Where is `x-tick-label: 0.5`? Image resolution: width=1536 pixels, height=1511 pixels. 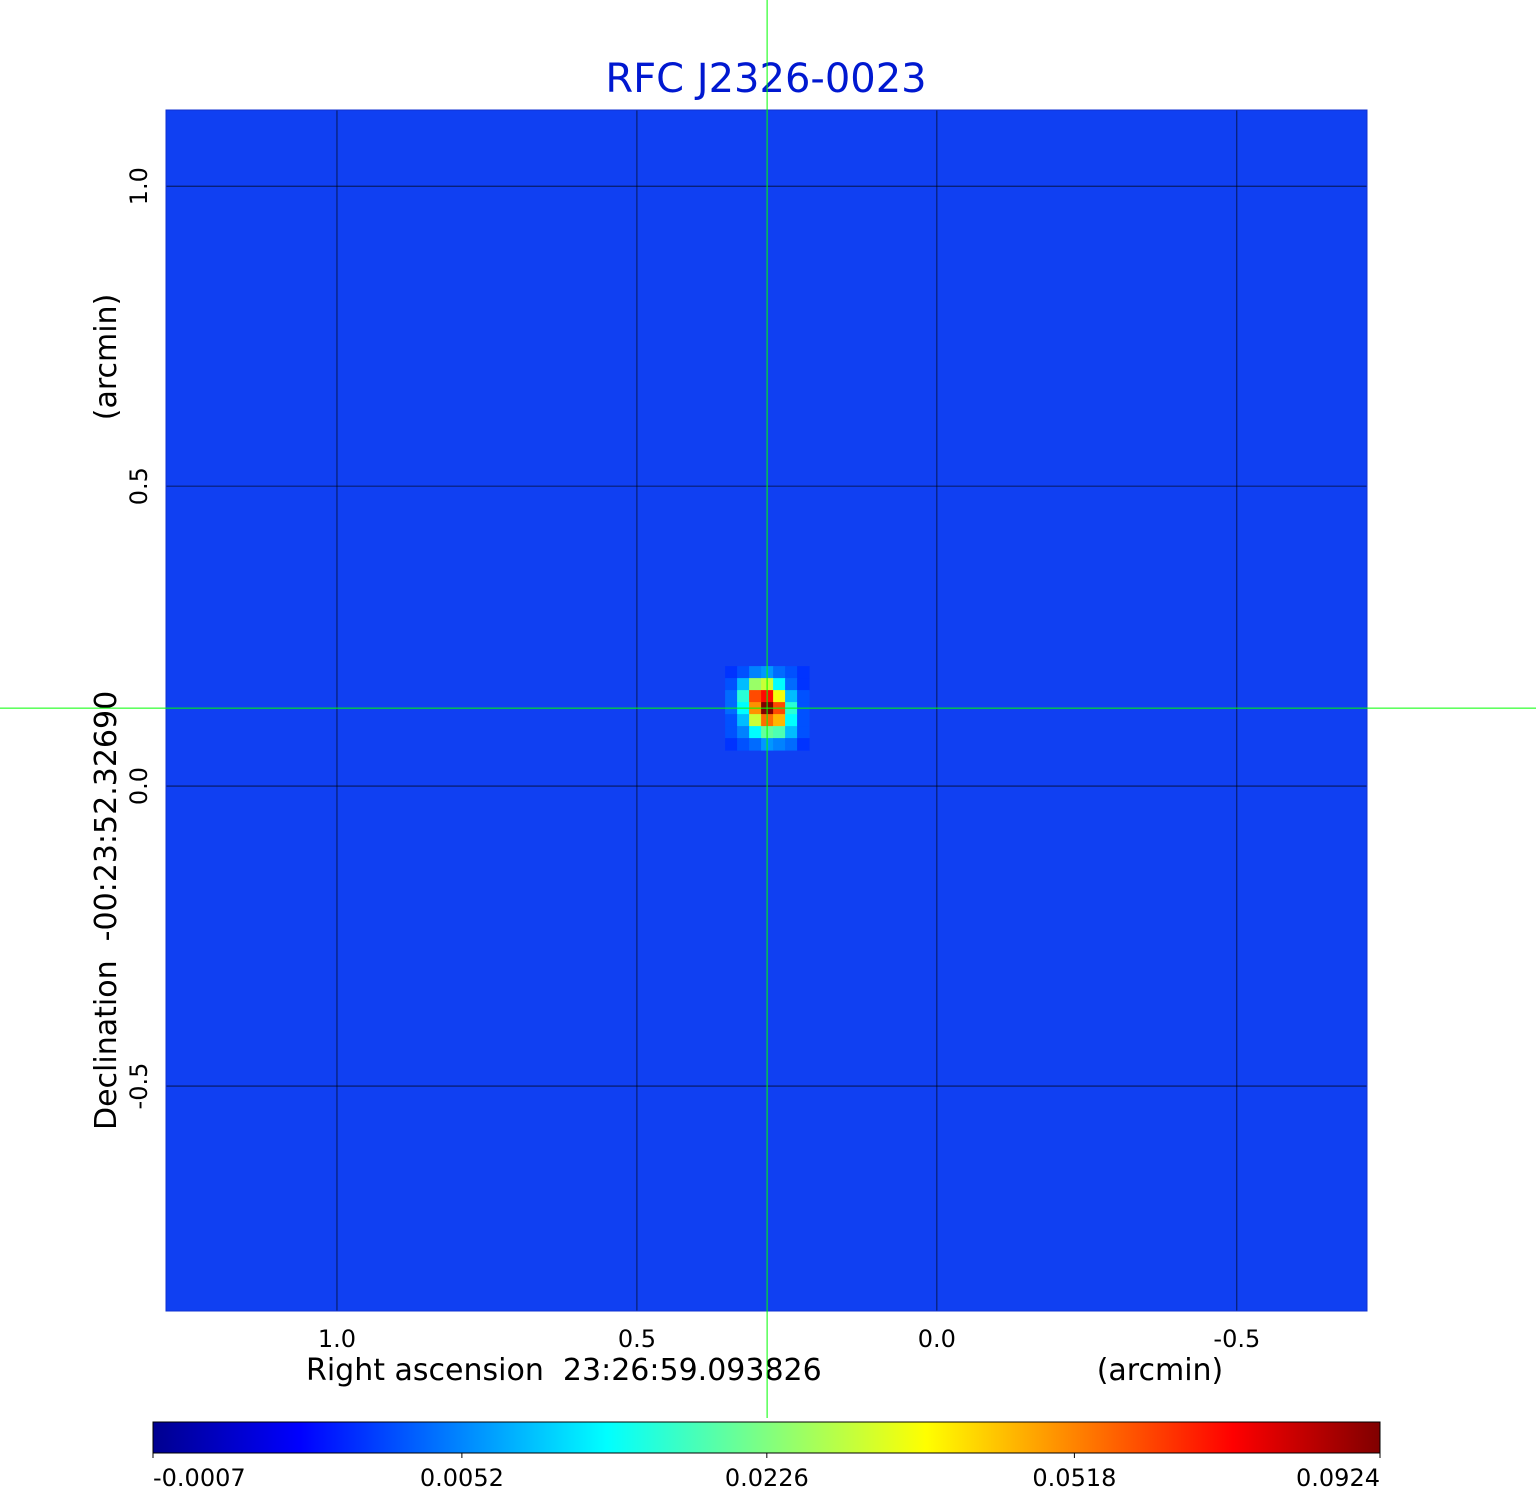
x-tick-label: 0.5 is located at coordinates (637, 1339).